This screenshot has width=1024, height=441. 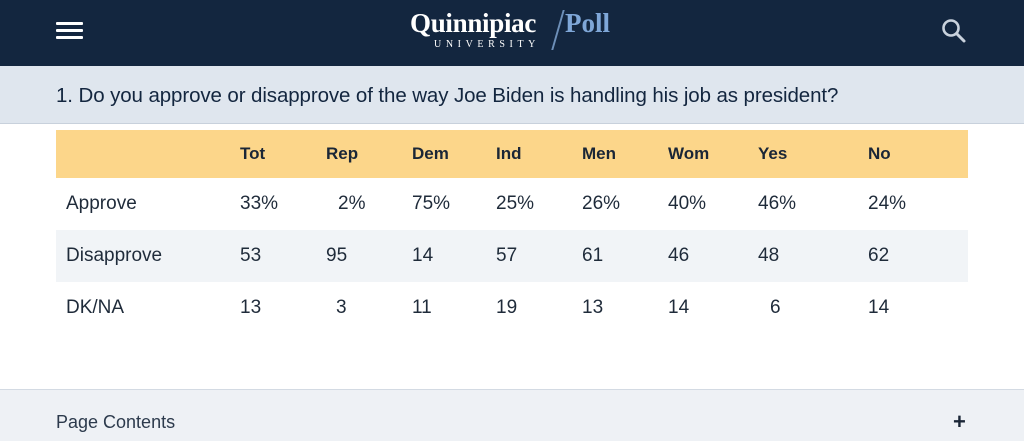 What do you see at coordinates (473, 23) in the screenshot?
I see `logo-wordmark: Quinnipiac` at bounding box center [473, 23].